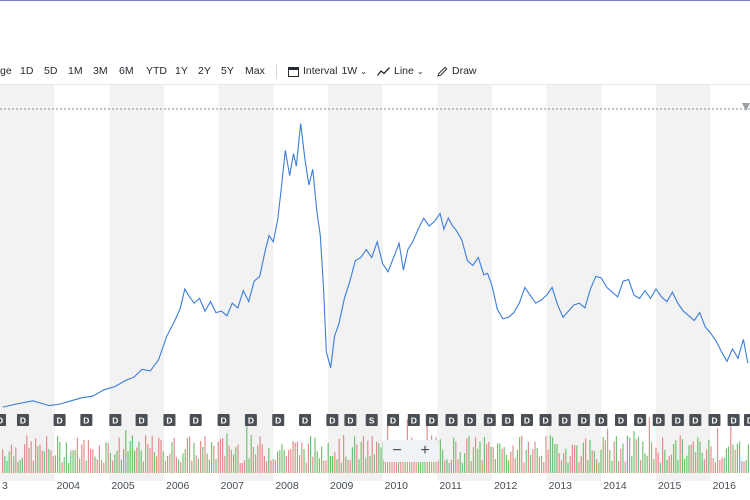 Image resolution: width=750 pixels, height=500 pixels. What do you see at coordinates (363, 71) in the screenshot?
I see `chevron-down-icon: ⌄` at bounding box center [363, 71].